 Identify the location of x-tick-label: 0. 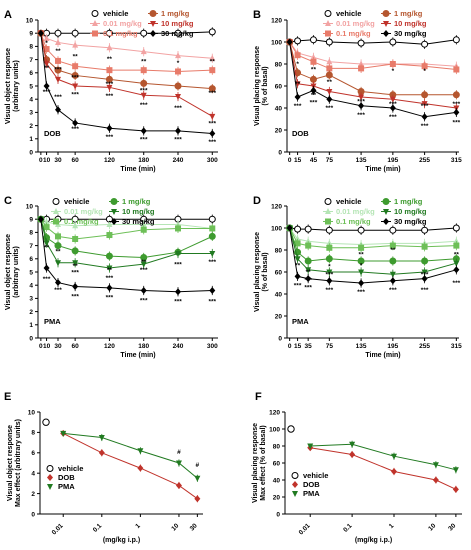
(290, 160).